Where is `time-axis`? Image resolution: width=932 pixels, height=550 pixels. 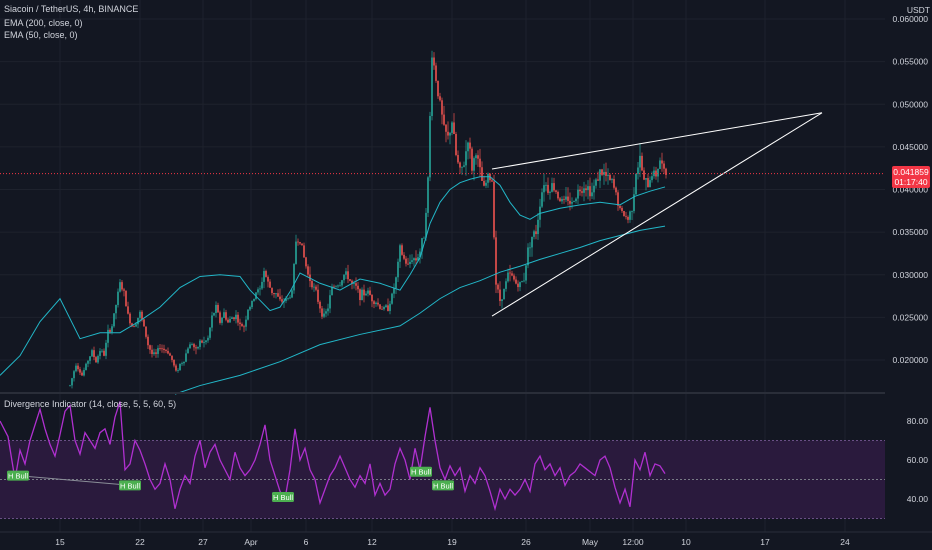 time-axis is located at coordinates (466, 541).